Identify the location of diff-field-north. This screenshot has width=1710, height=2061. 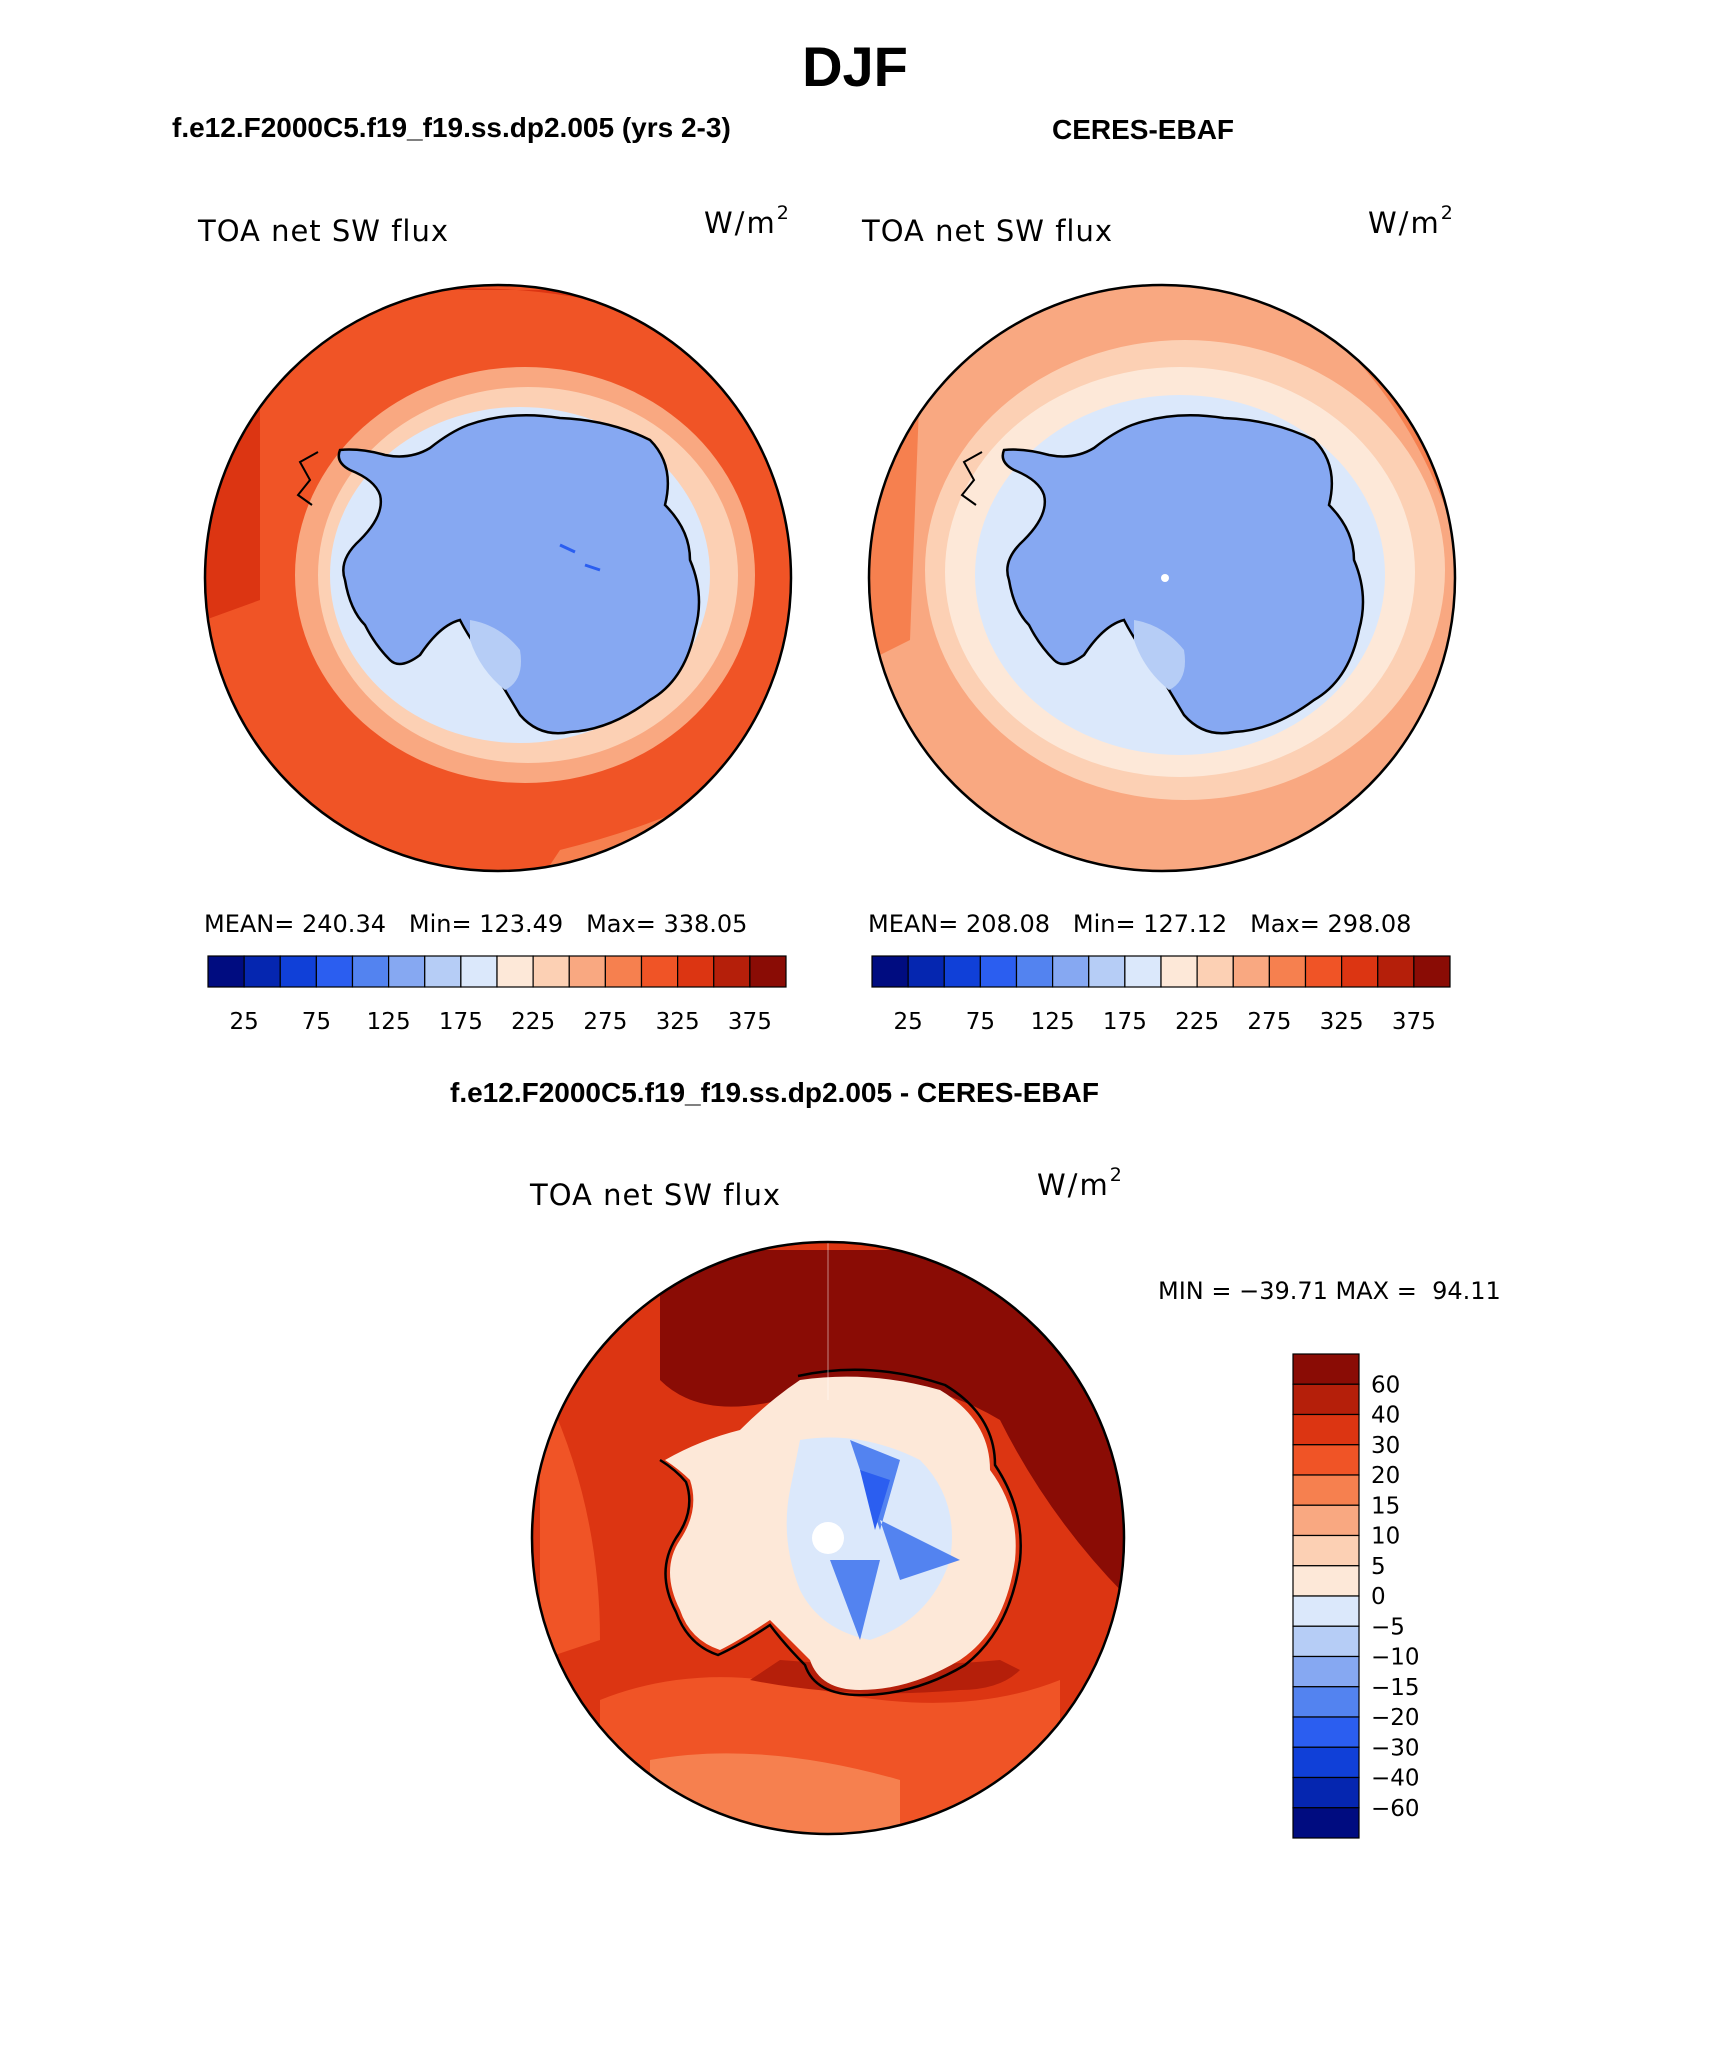
(892, 1425).